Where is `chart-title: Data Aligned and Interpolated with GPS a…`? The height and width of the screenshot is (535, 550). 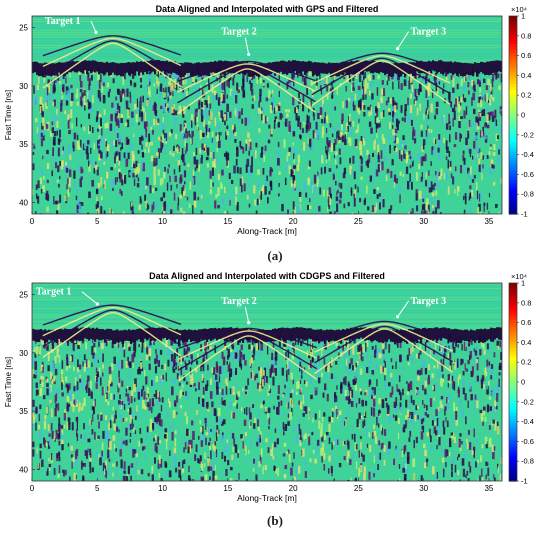
chart-title: Data Aligned and Interpolated with GPS a… is located at coordinates (267, 9).